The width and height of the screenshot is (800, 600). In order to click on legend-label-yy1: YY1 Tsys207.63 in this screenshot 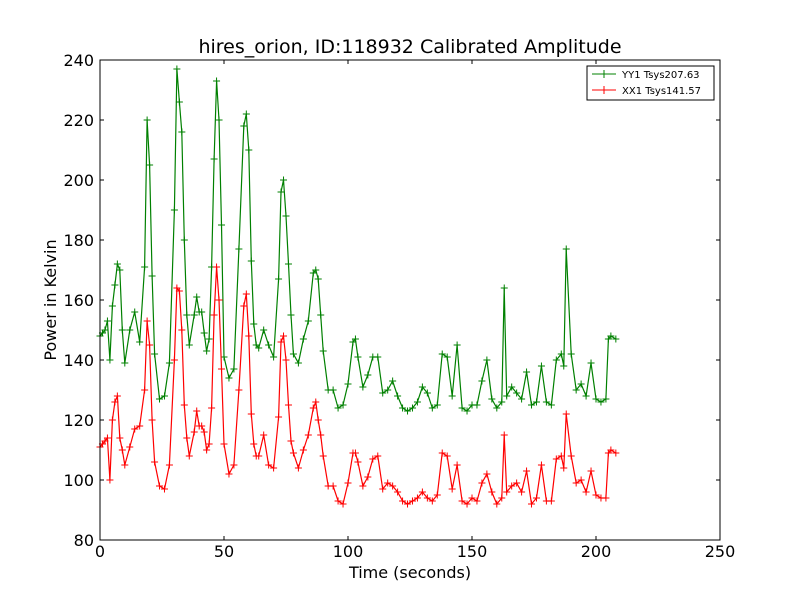, I will do `click(660, 75)`.